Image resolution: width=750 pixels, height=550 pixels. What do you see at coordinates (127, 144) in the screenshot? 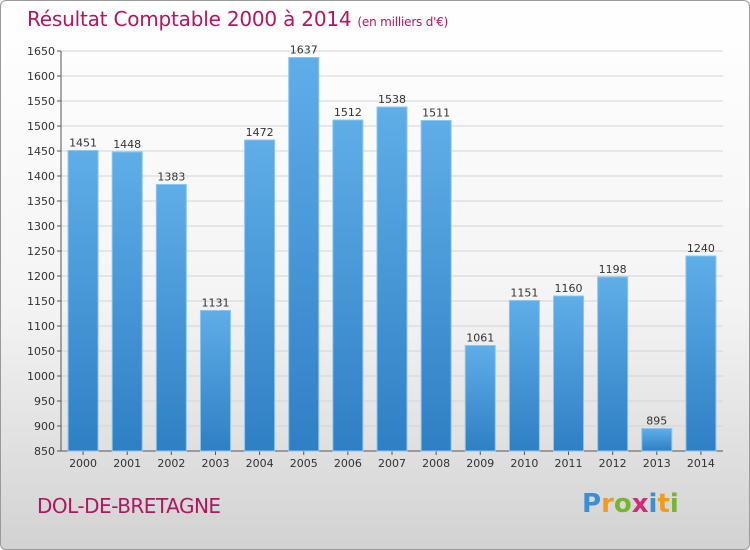
I see `data-label: 1448` at bounding box center [127, 144].